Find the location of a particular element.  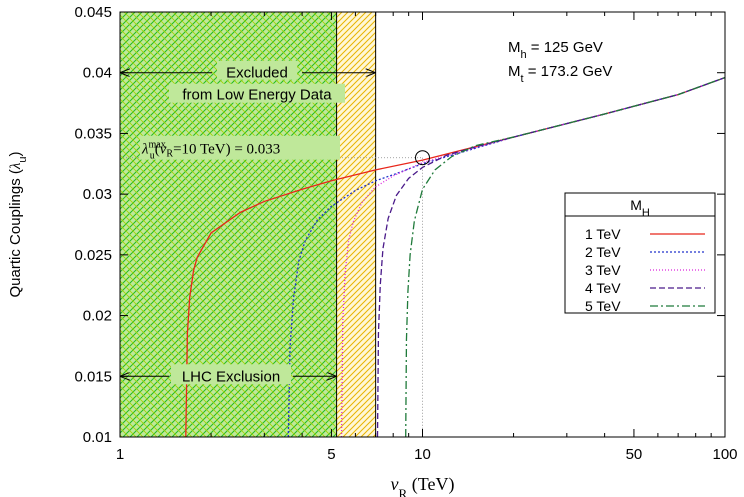

top-mass-label: Mt = 173.2 GeV is located at coordinates (560, 74).